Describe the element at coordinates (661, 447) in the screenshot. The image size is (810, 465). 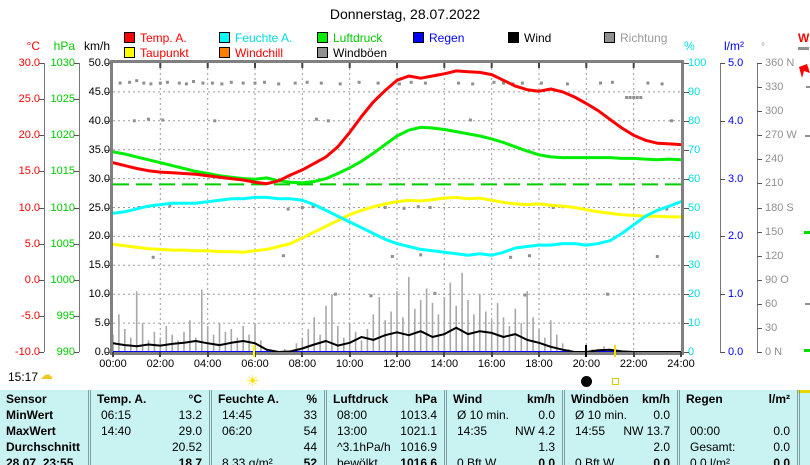
I see `table-cell-value: 2.0` at that location.